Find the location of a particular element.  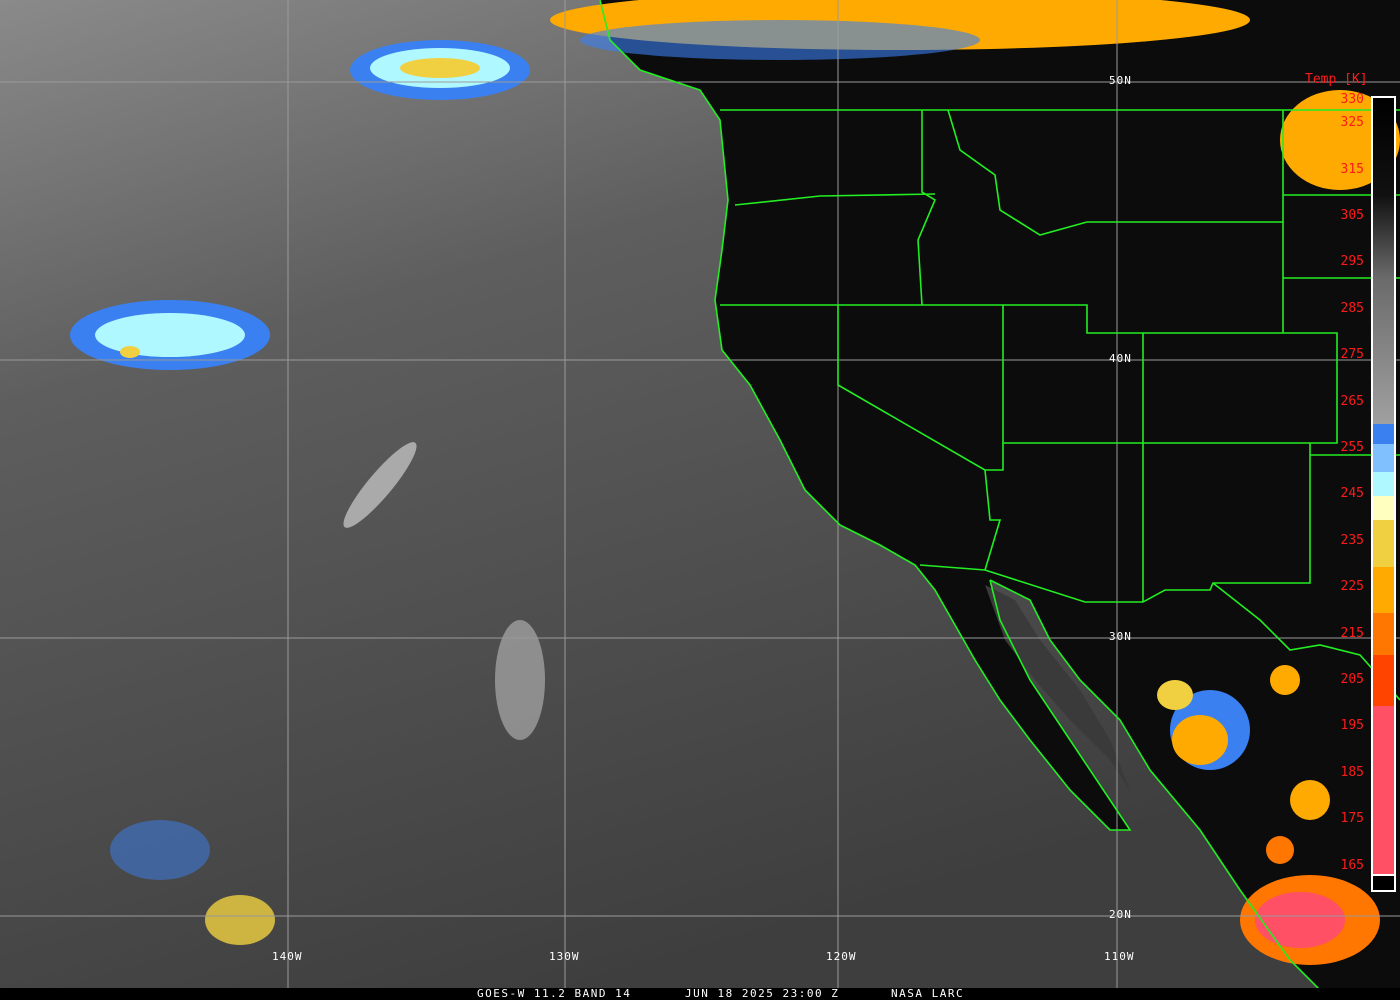

colorbar-tick-label: 305 is located at coordinates (1352, 215).